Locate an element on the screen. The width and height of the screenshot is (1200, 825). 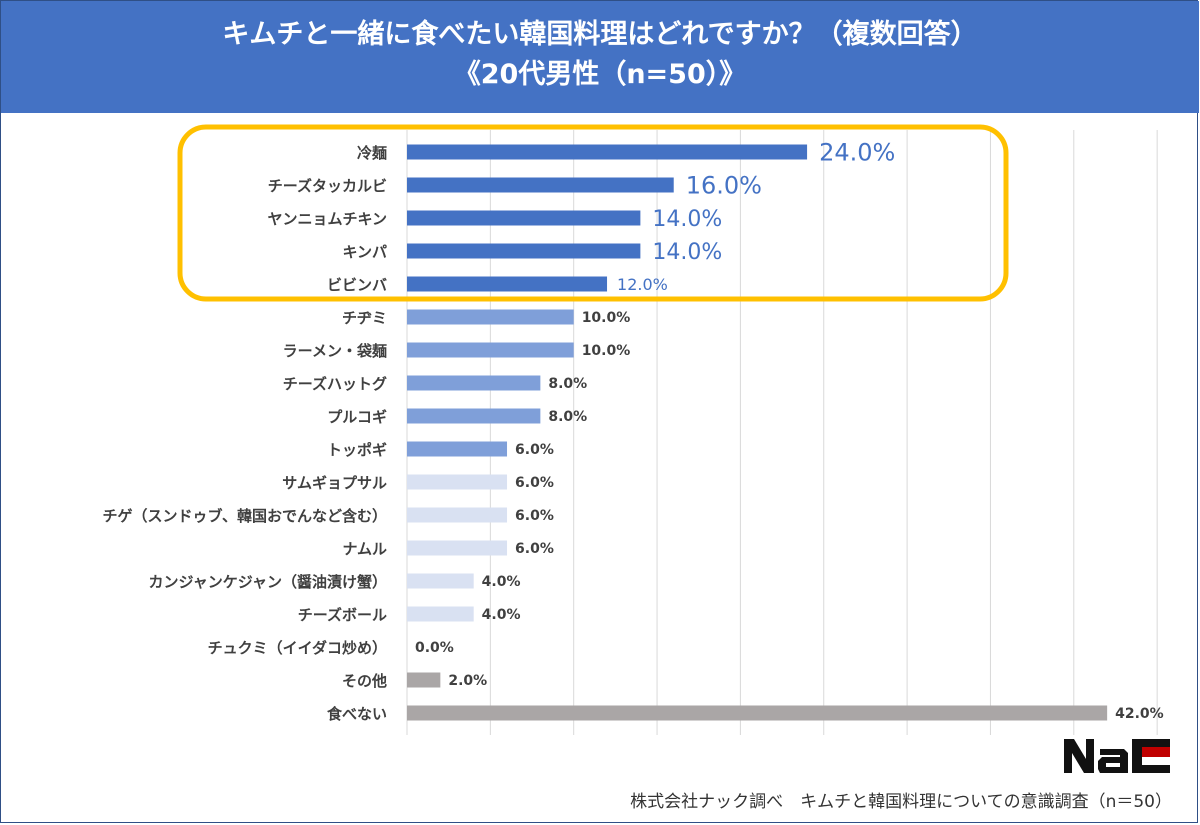
chart-subtitle: 《20代男性（n=50）》 is located at coordinates (600, 74).